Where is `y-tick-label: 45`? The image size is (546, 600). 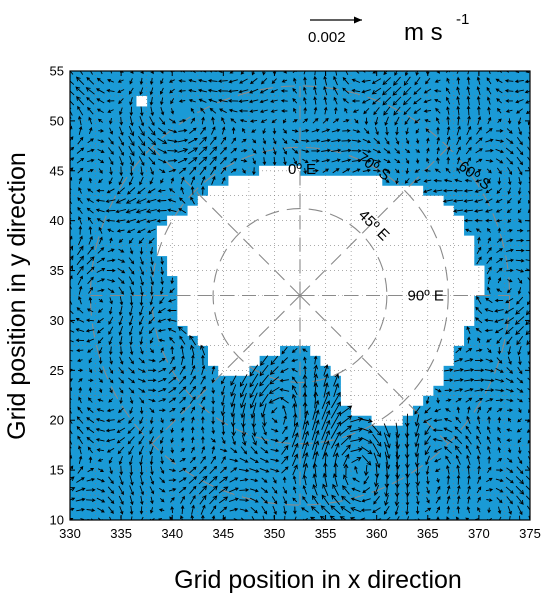 y-tick-label: 45 is located at coordinates (57, 170).